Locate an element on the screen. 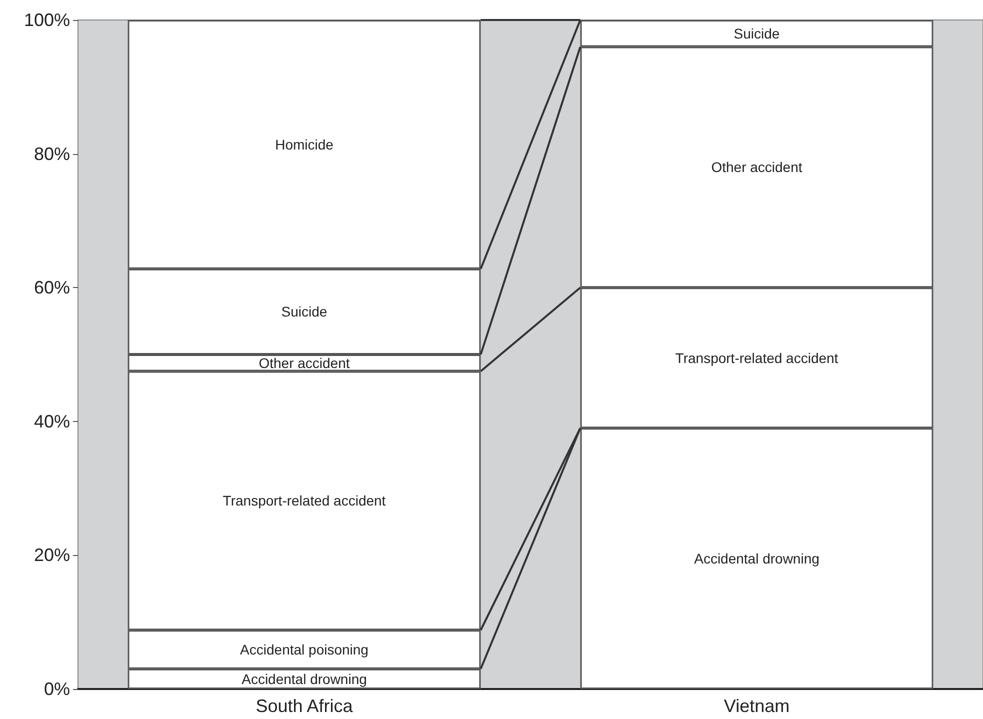  text: Suicide is located at coordinates (304, 312).